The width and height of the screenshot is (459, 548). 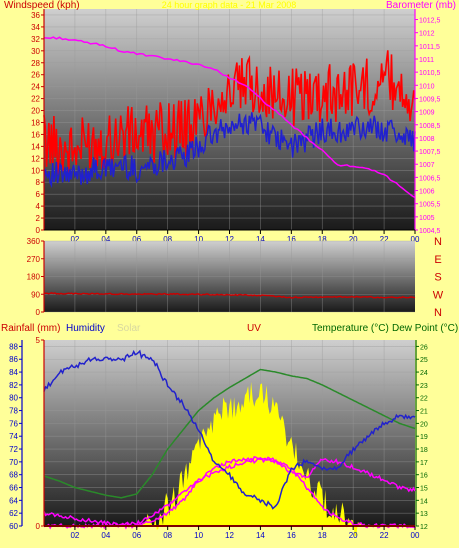 What do you see at coordinates (254, 328) in the screenshot?
I see `legend-uv: UV` at bounding box center [254, 328].